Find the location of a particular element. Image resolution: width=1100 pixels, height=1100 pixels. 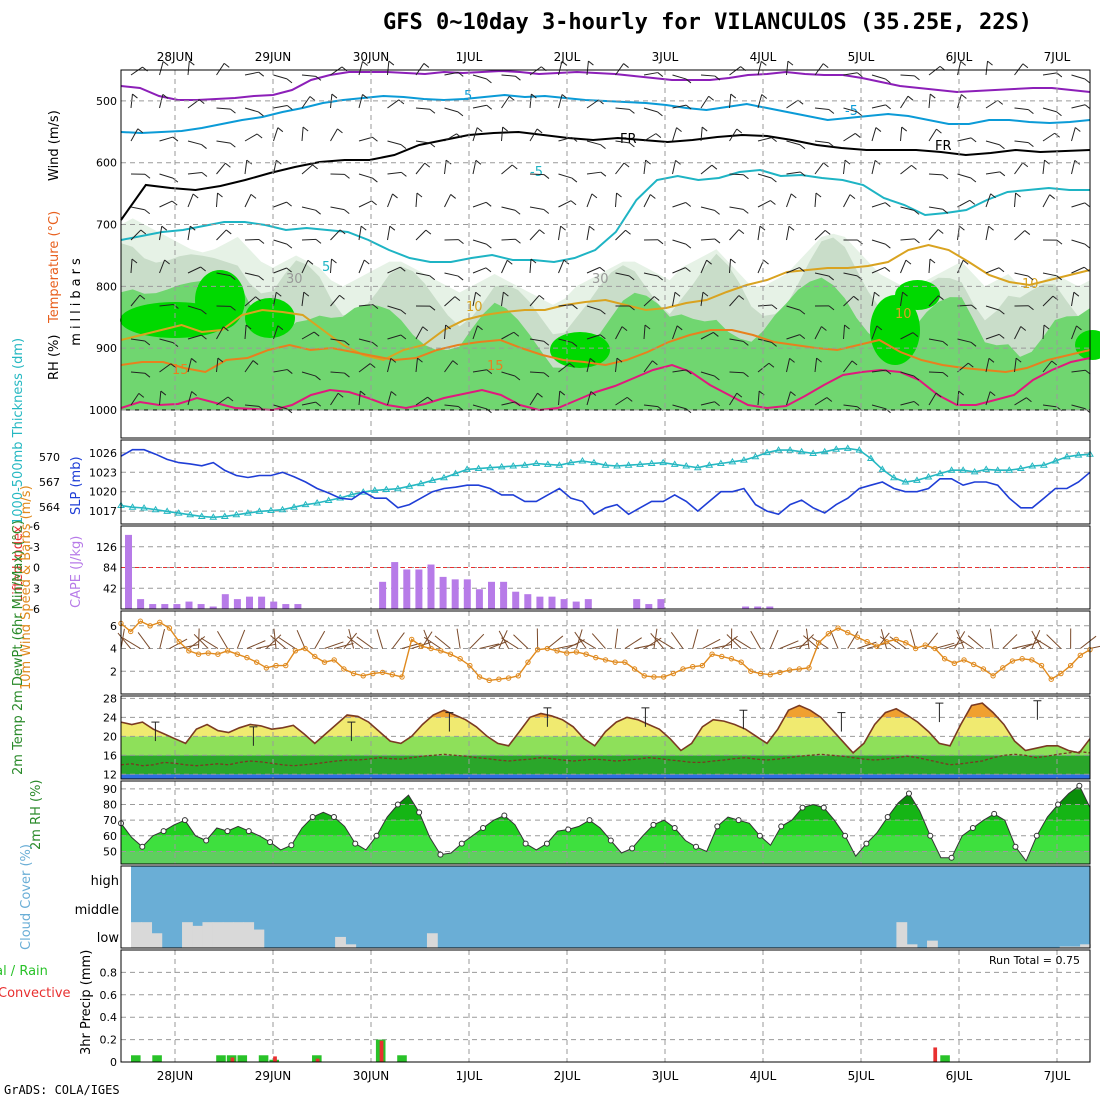

rh-band is located at coordinates (605, 828).